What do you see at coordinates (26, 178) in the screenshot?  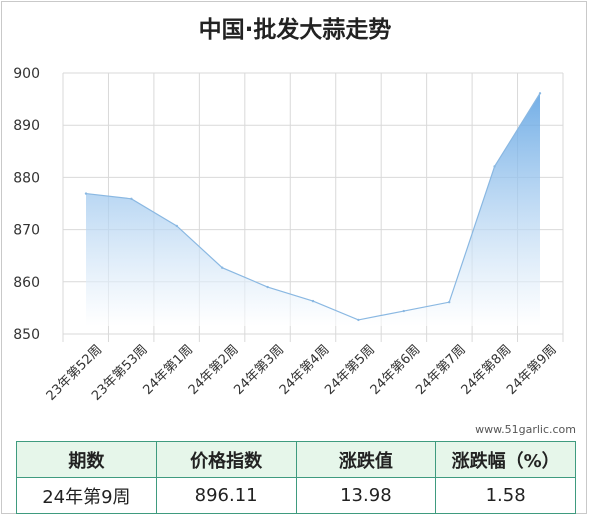 I see `y-tick-label: 880` at bounding box center [26, 178].